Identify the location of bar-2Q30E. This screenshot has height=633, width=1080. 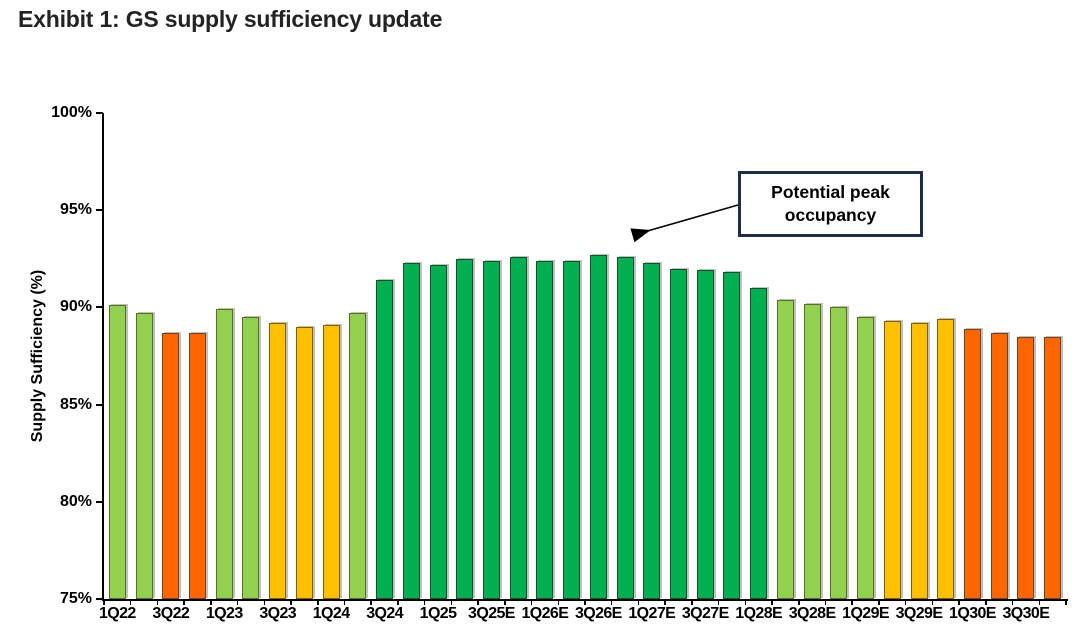
(999, 465).